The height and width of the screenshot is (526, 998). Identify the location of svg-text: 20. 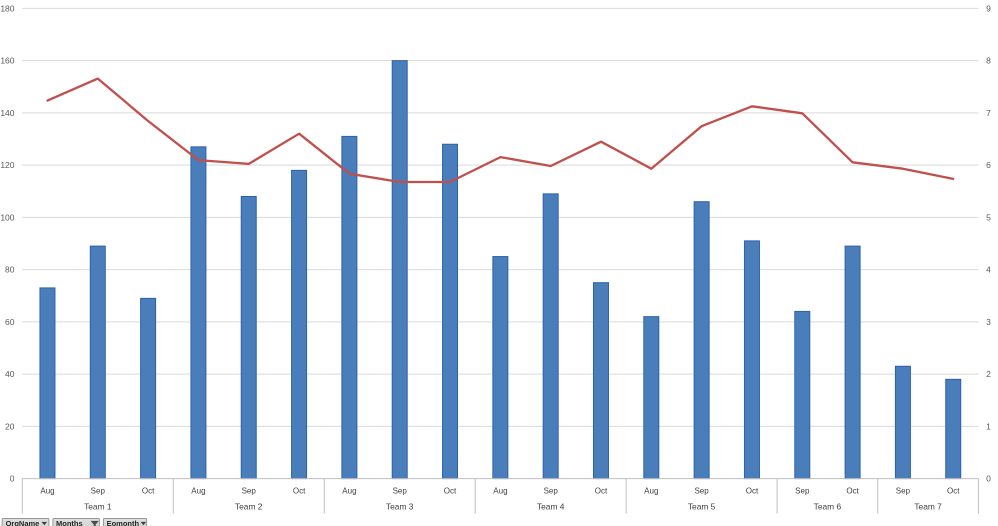
(10, 426).